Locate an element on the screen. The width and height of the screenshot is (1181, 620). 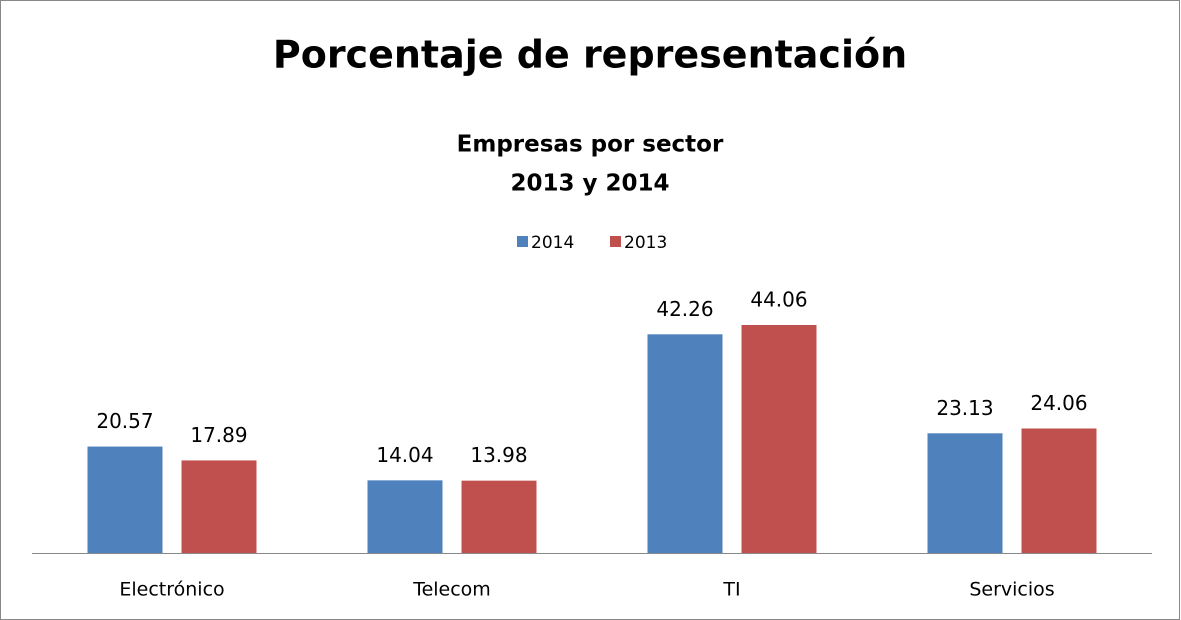
data-label: 42.26 is located at coordinates (684, 309).